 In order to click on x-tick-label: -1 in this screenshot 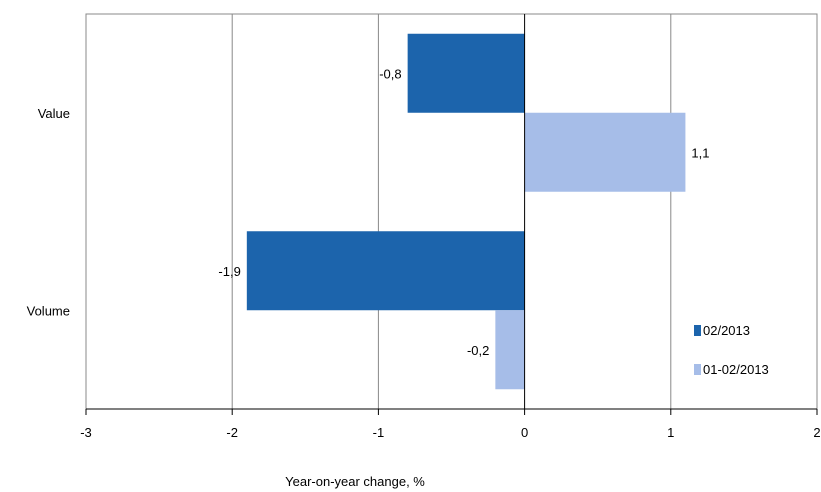, I will do `click(379, 432)`.